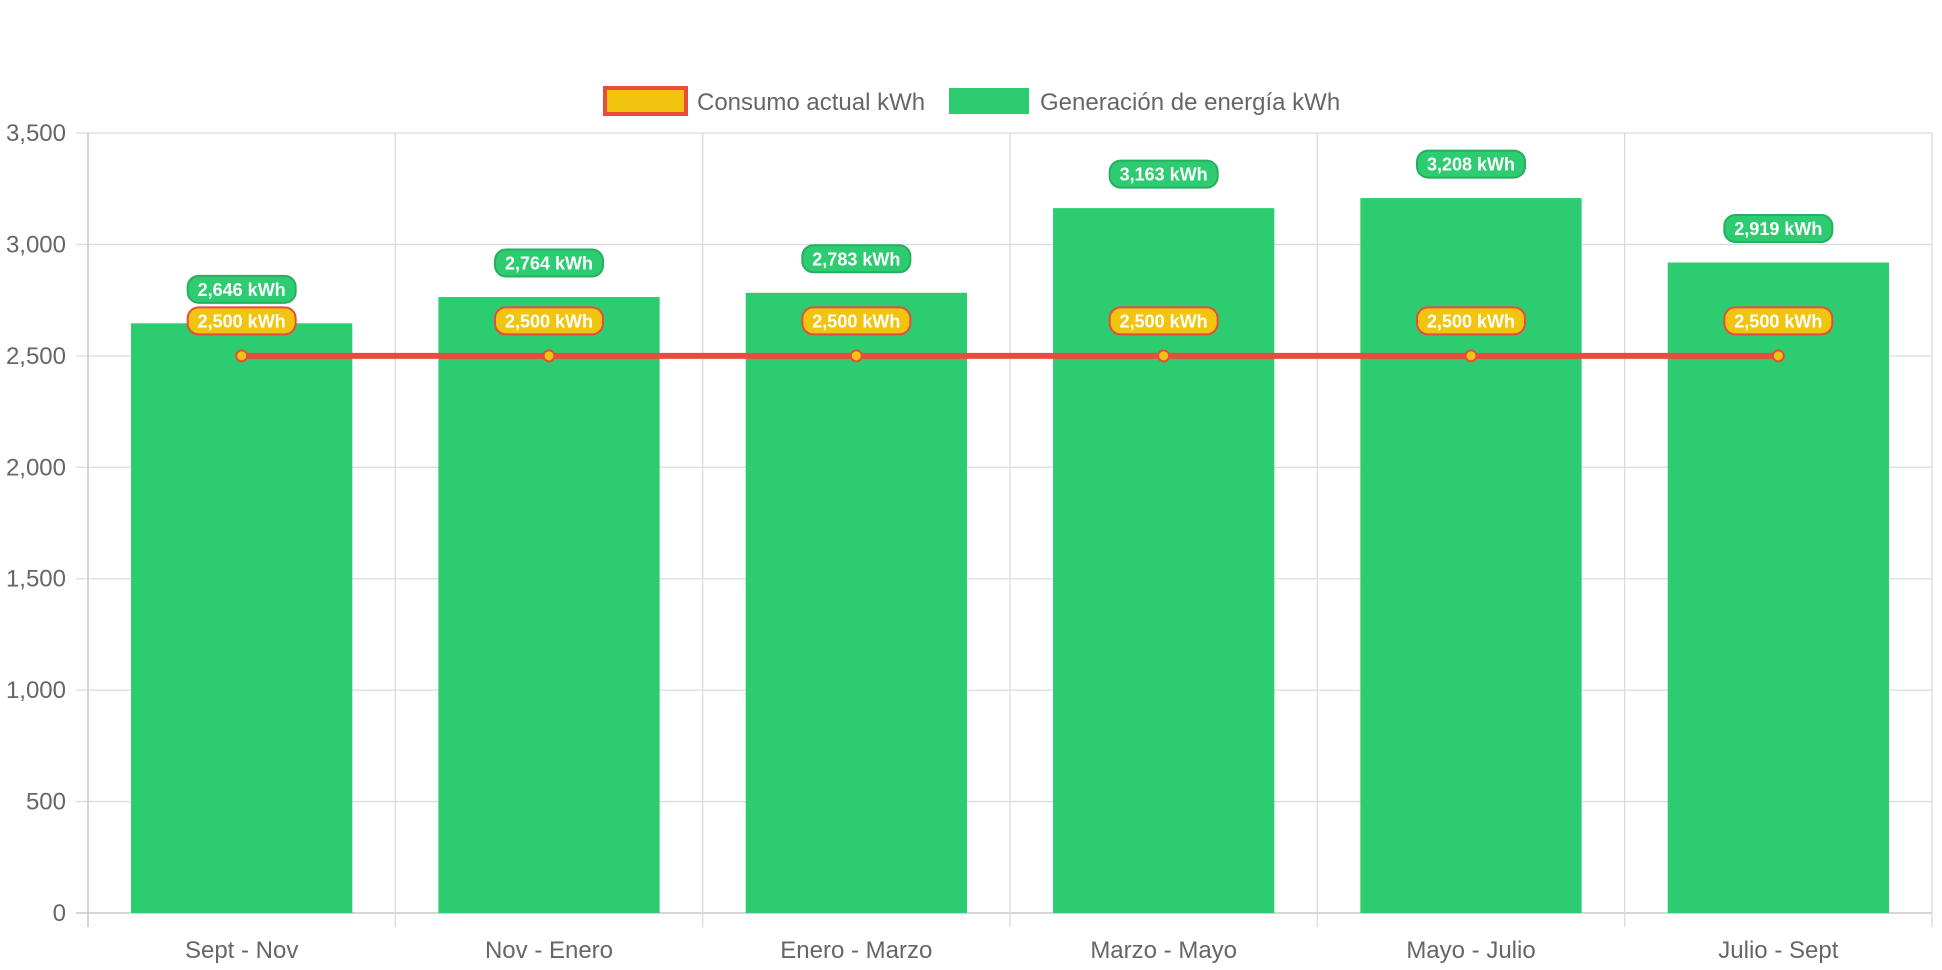  What do you see at coordinates (36, 244) in the screenshot?
I see `y-tick-label: 3,000` at bounding box center [36, 244].